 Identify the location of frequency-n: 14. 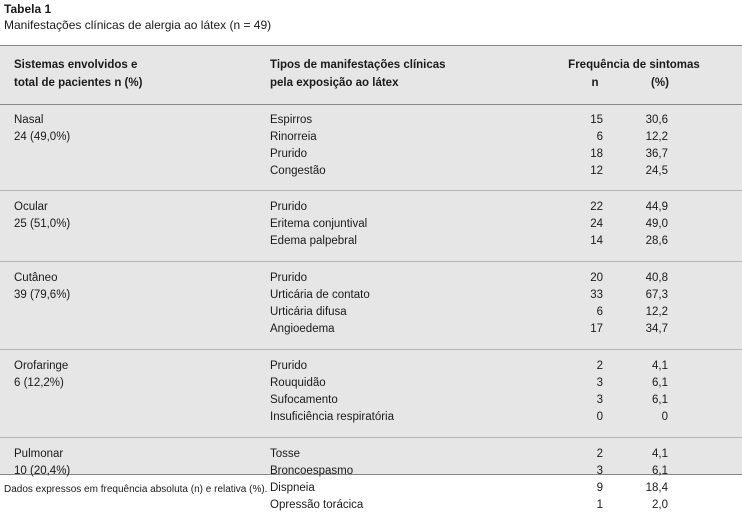
(596, 241).